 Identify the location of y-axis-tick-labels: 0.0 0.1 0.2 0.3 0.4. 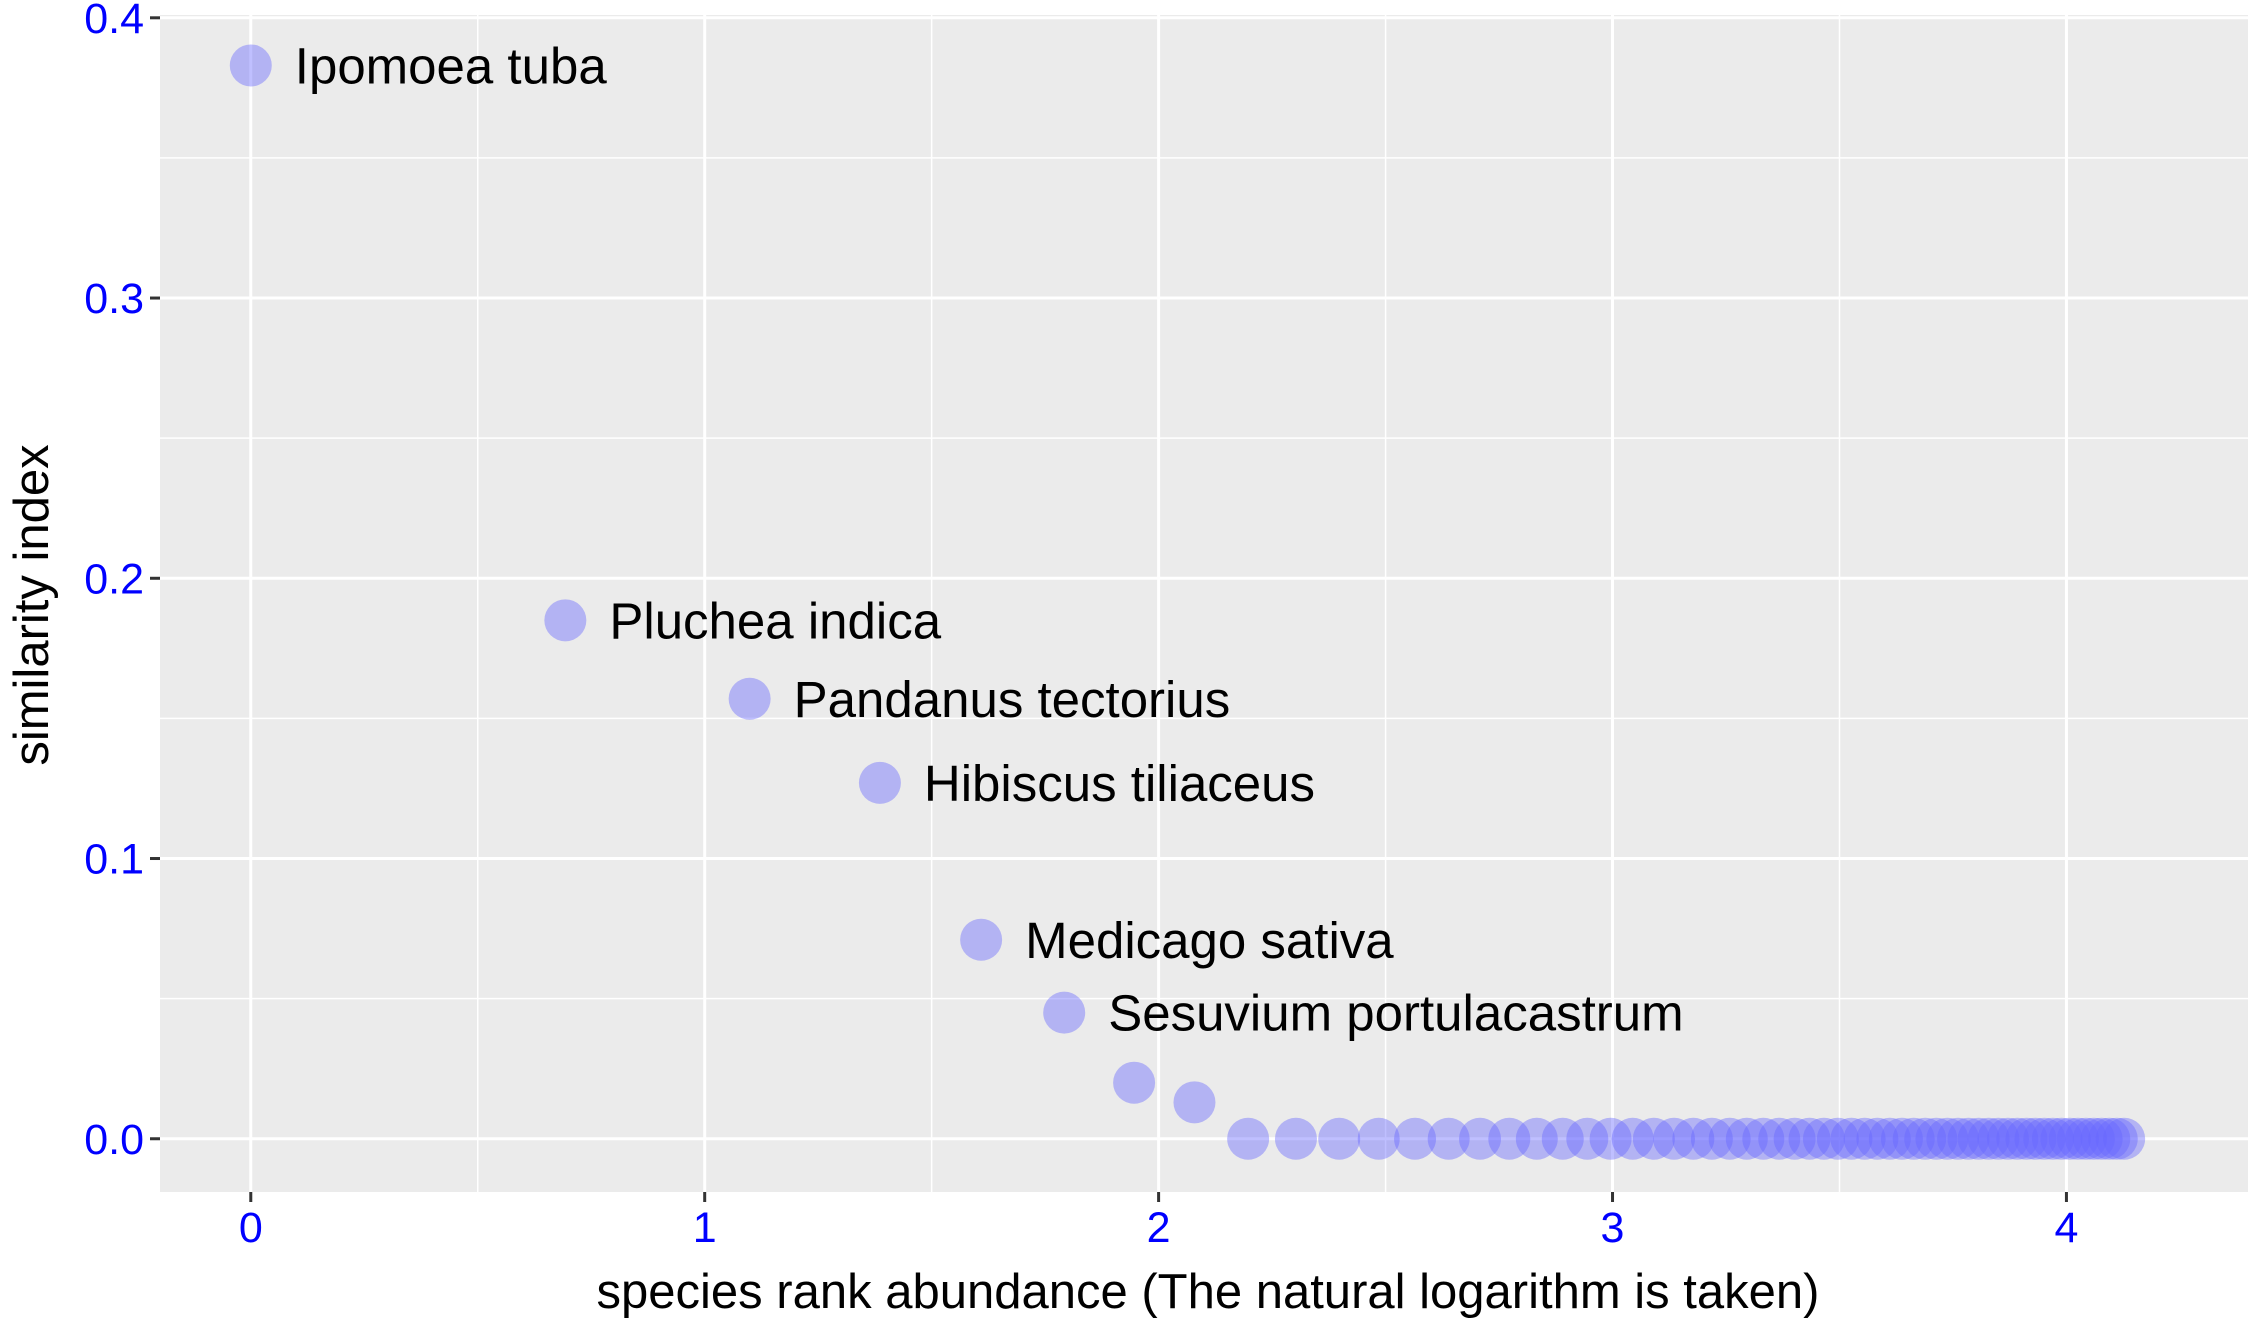
(114, 582).